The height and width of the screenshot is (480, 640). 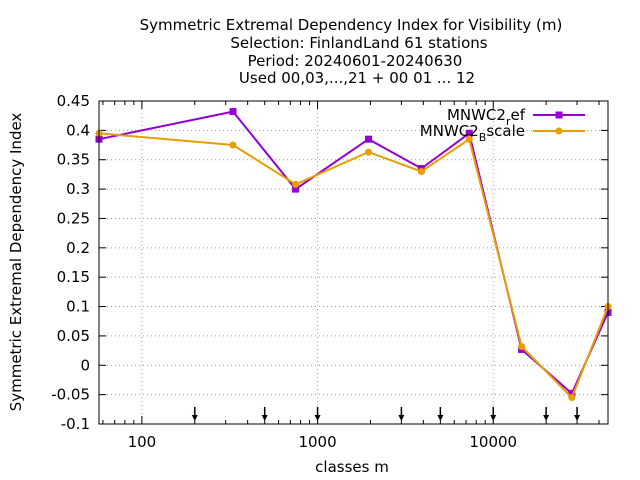 I want to click on x-tick-label: 100, so click(x=142, y=442).